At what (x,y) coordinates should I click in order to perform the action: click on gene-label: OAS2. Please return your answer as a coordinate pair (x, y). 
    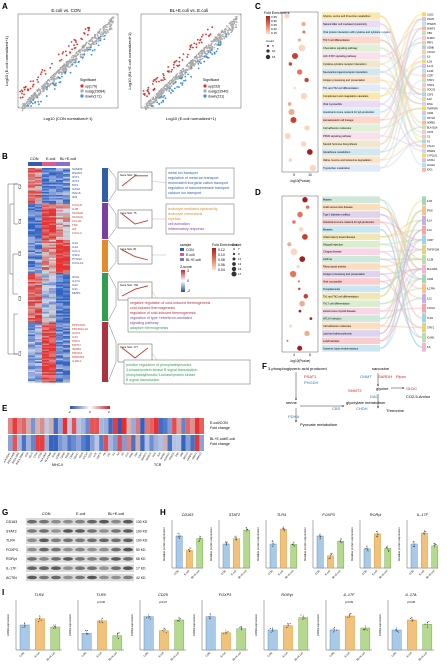
    Looking at the image, I should click on (76, 189).